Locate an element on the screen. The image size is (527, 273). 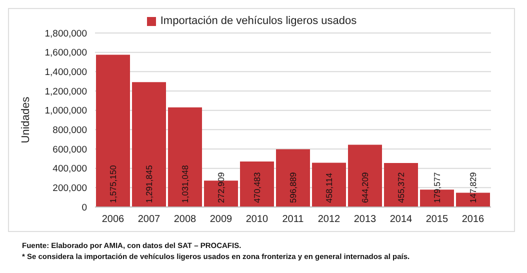
data-label: 1,575,150 is located at coordinates (113, 183).